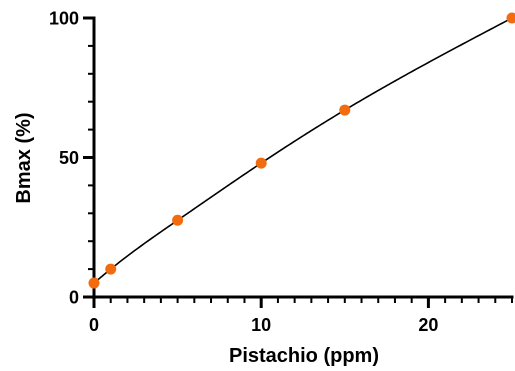 This screenshot has width=515, height=371. Describe the element at coordinates (261, 325) in the screenshot. I see `x-tick-label: 10` at that location.